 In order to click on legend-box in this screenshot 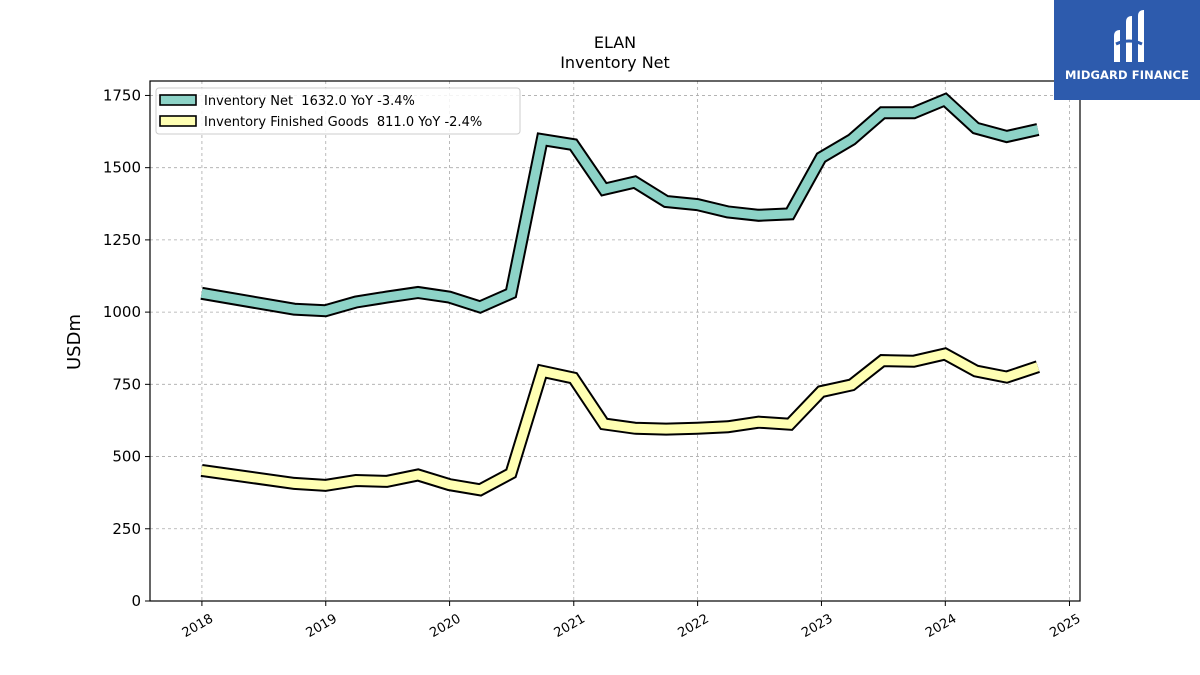, I will do `click(338, 111)`.